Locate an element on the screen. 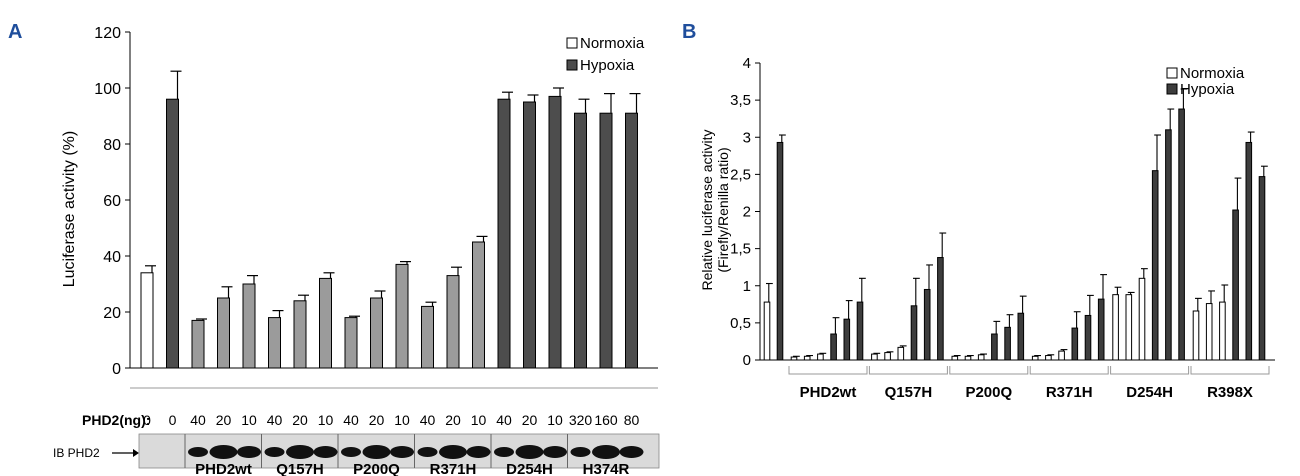  western-blot-strip is located at coordinates (399, 451).